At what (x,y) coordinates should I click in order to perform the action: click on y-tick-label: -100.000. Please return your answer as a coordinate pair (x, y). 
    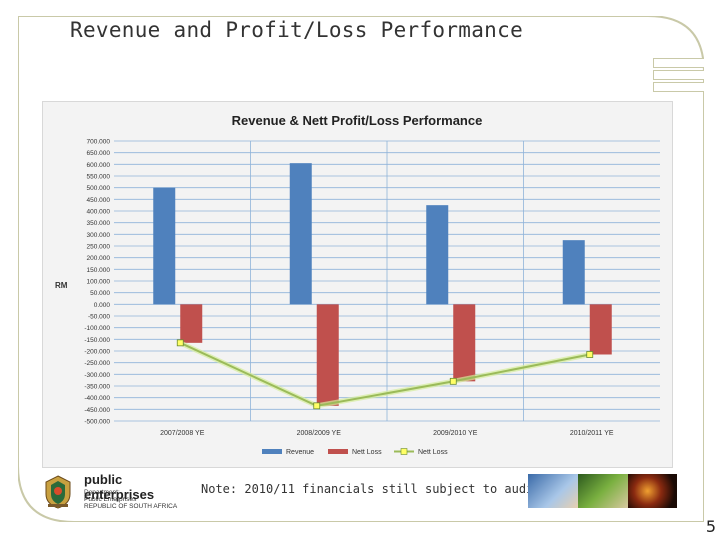
    Looking at the image, I should click on (97, 328).